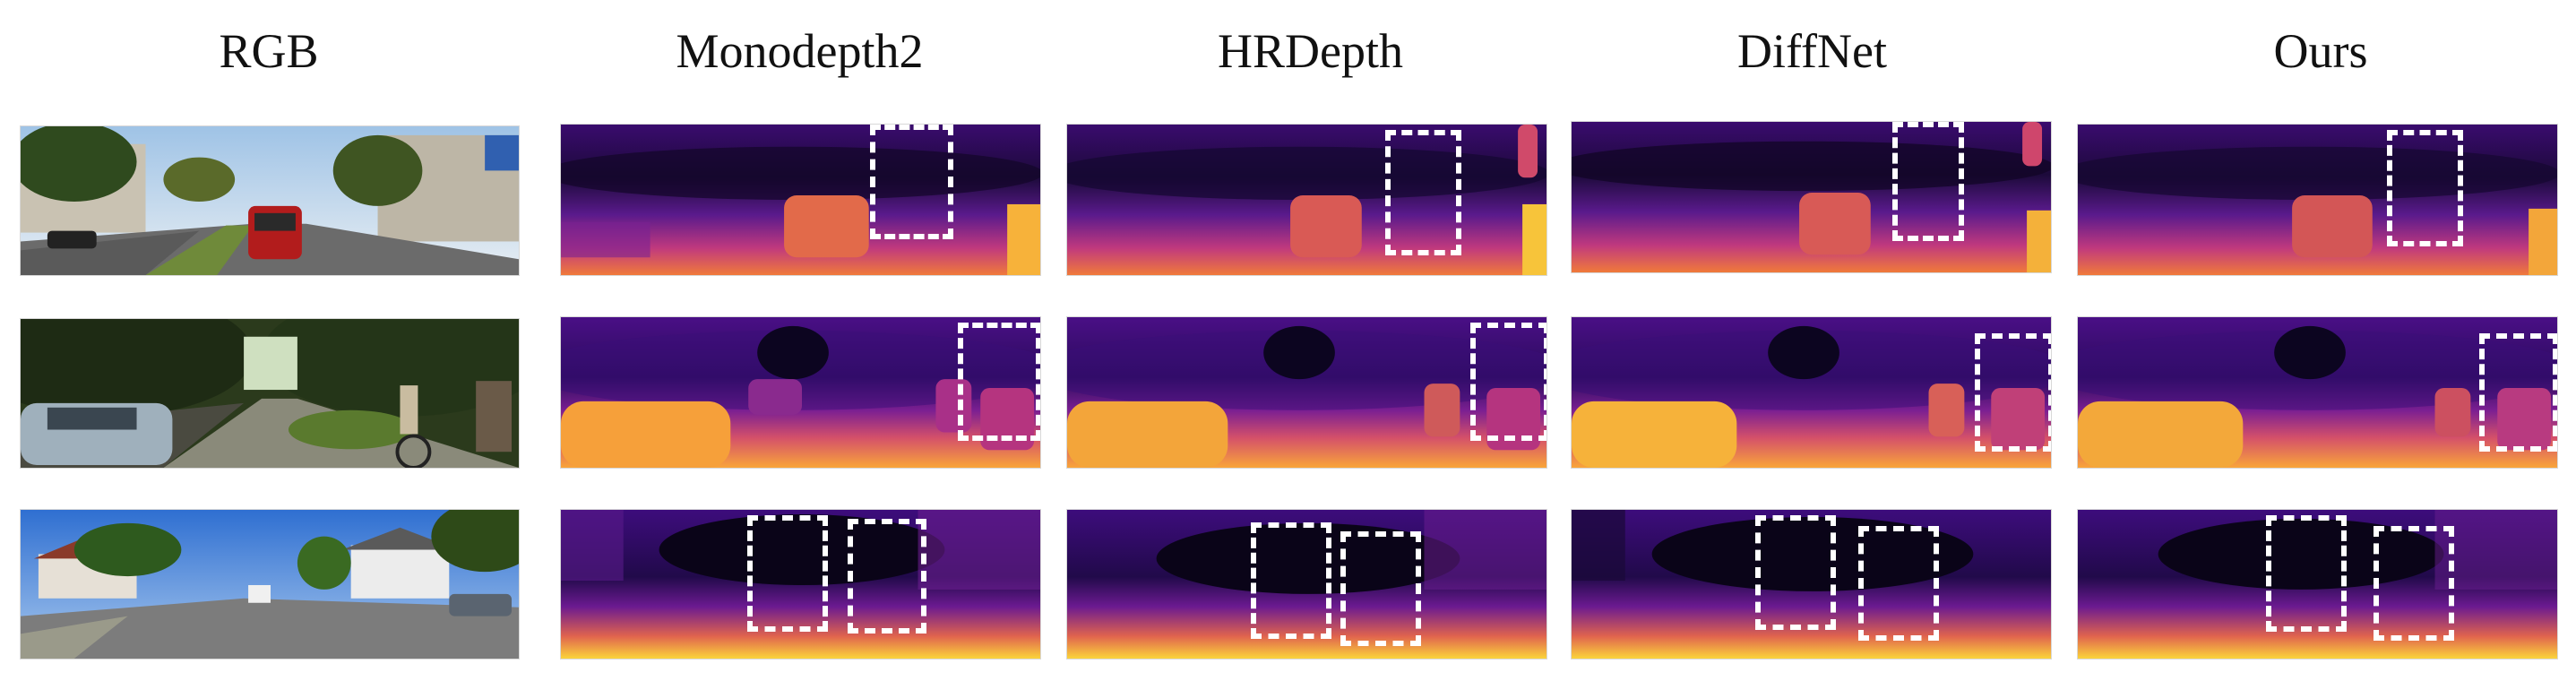  What do you see at coordinates (270, 200) in the screenshot?
I see `rgb-image-row1` at bounding box center [270, 200].